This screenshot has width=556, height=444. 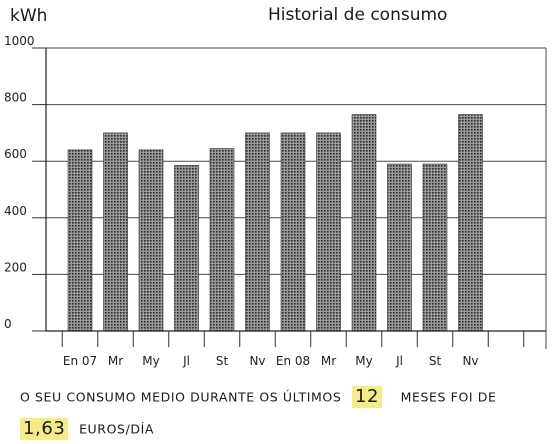 I want to click on y-axis-unit: kWh, so click(x=29, y=16).